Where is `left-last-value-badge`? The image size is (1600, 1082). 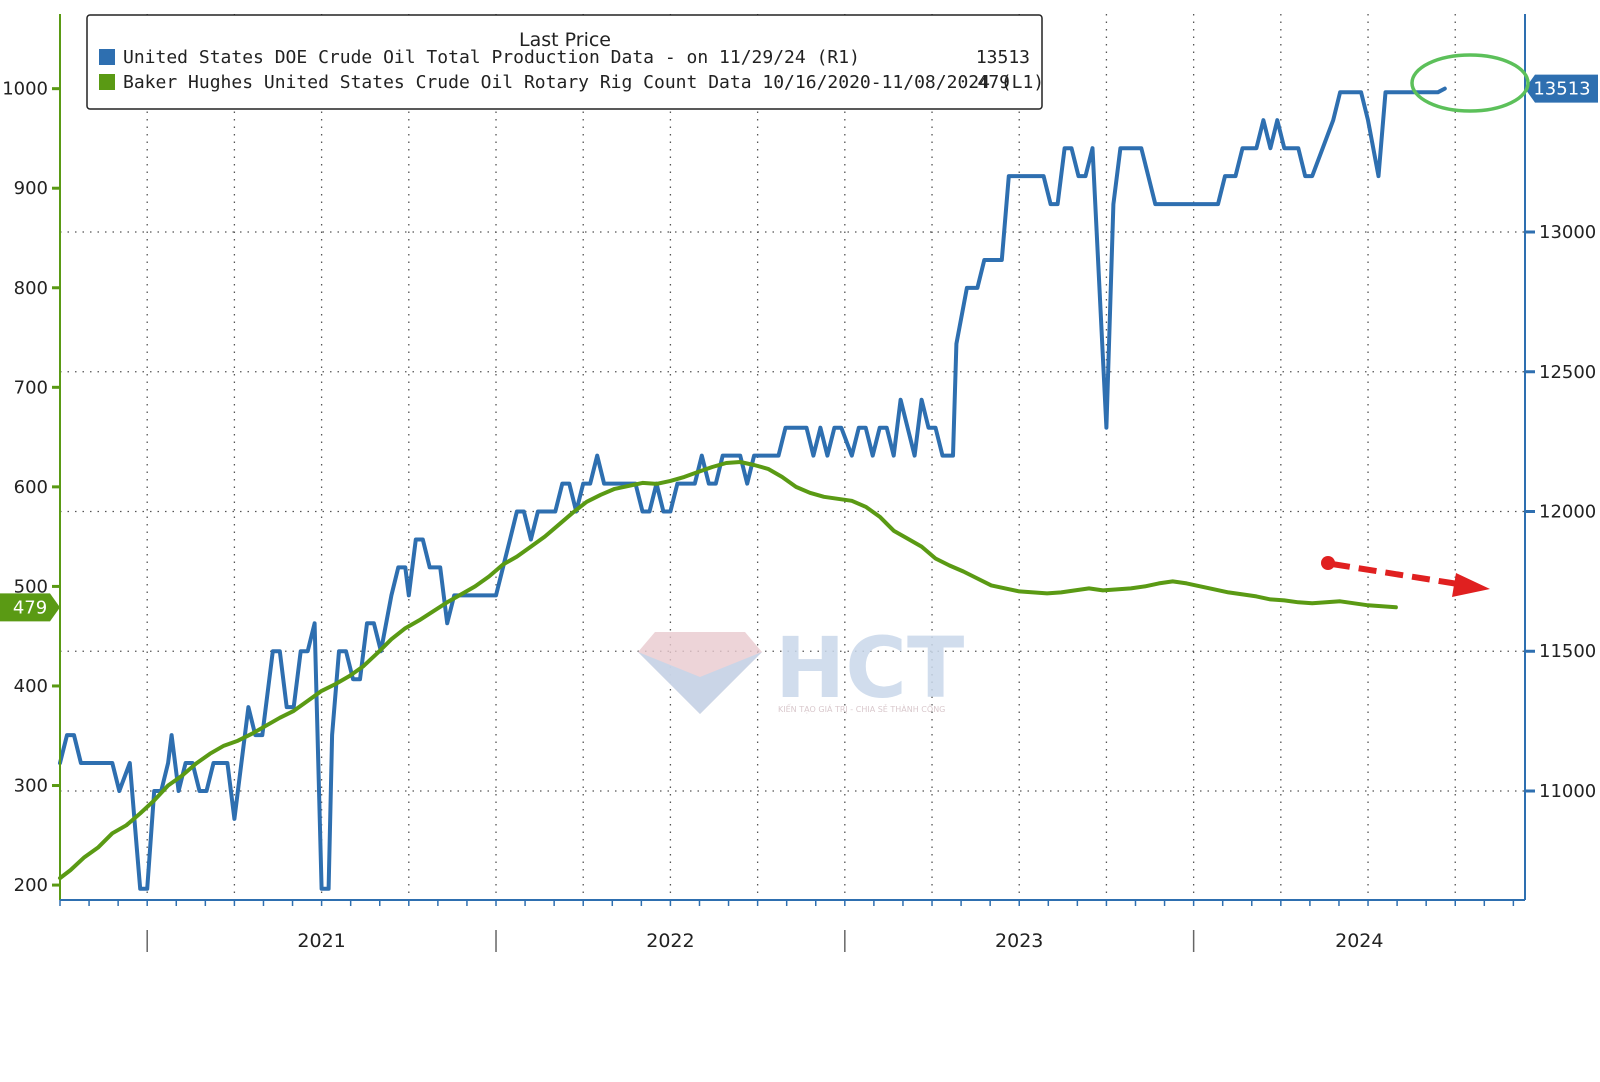
left-last-value-badge is located at coordinates (30, 607).